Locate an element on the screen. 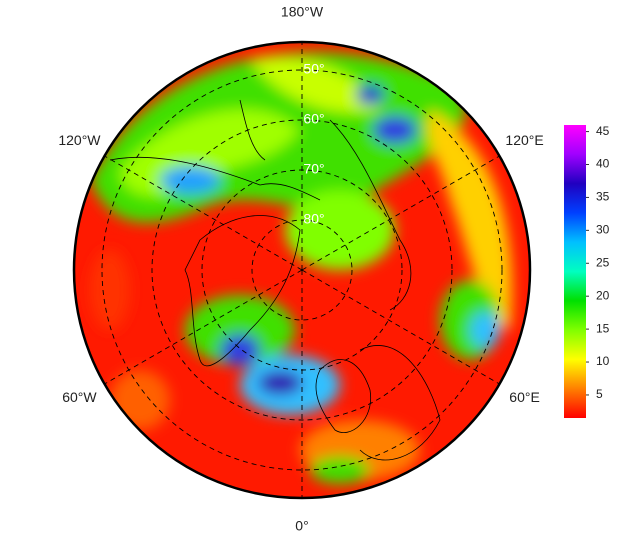 This screenshot has height=552, width=625. latitude-label: 80° is located at coordinates (313, 219).